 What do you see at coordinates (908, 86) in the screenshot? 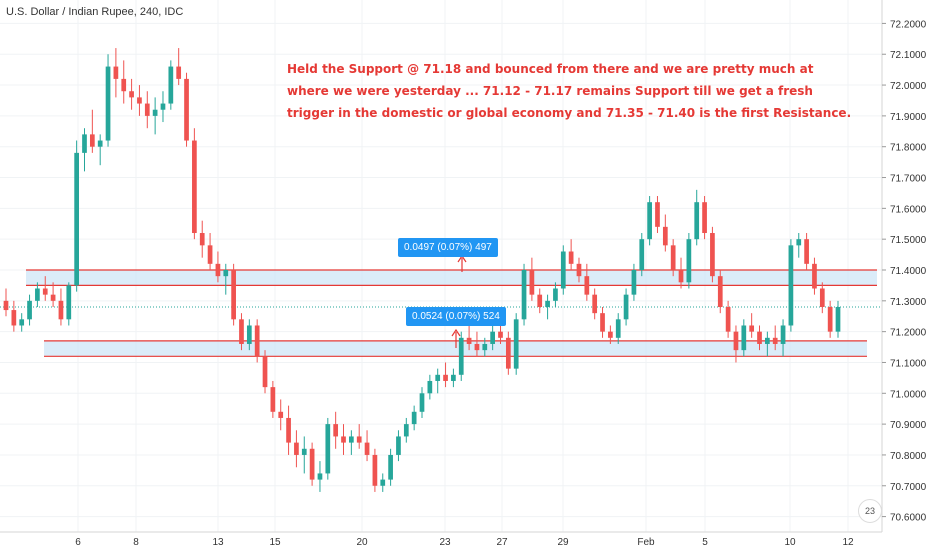
I see `y-tick-label-2: 72.0000` at bounding box center [908, 86].